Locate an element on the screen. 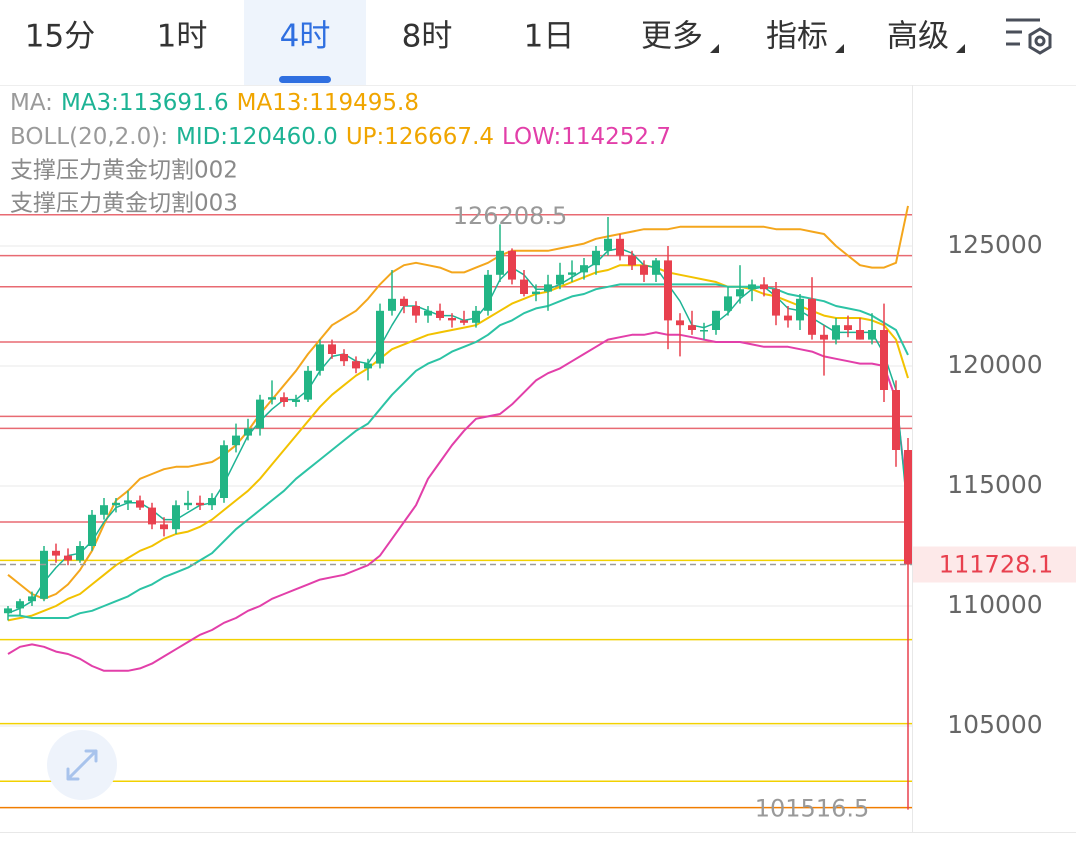 The height and width of the screenshot is (841, 1076). low-label: 101516.5 is located at coordinates (812, 809).